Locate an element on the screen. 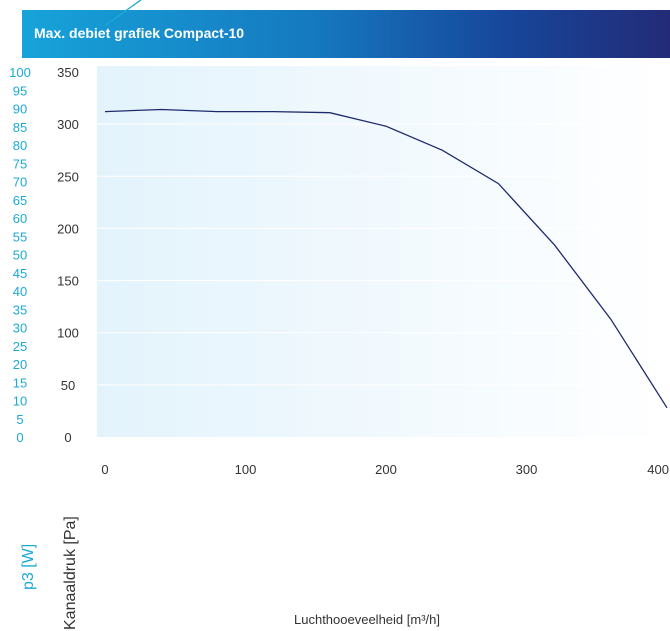 The width and height of the screenshot is (670, 631). y-power-tick-label: 45 is located at coordinates (20, 273).